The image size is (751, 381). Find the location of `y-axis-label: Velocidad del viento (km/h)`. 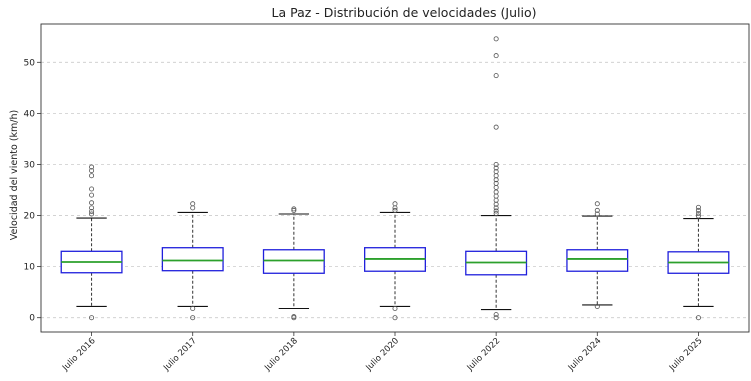

y-axis-label: Velocidad del viento (km/h) is located at coordinates (14, 175).